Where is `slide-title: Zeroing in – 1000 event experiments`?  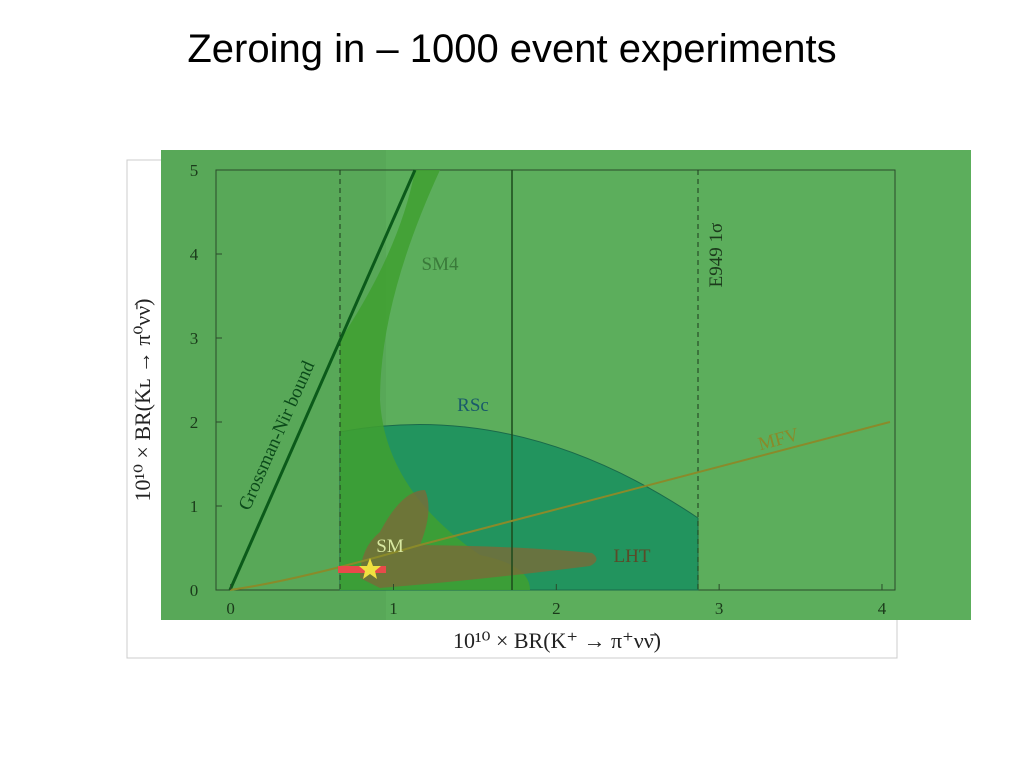 slide-title: Zeroing in – 1000 event experiments is located at coordinates (511, 49).